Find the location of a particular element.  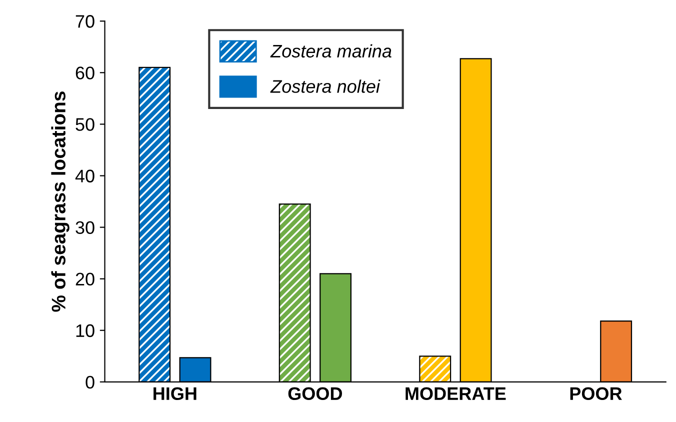

x-tick-label: HIGH is located at coordinates (175, 393).